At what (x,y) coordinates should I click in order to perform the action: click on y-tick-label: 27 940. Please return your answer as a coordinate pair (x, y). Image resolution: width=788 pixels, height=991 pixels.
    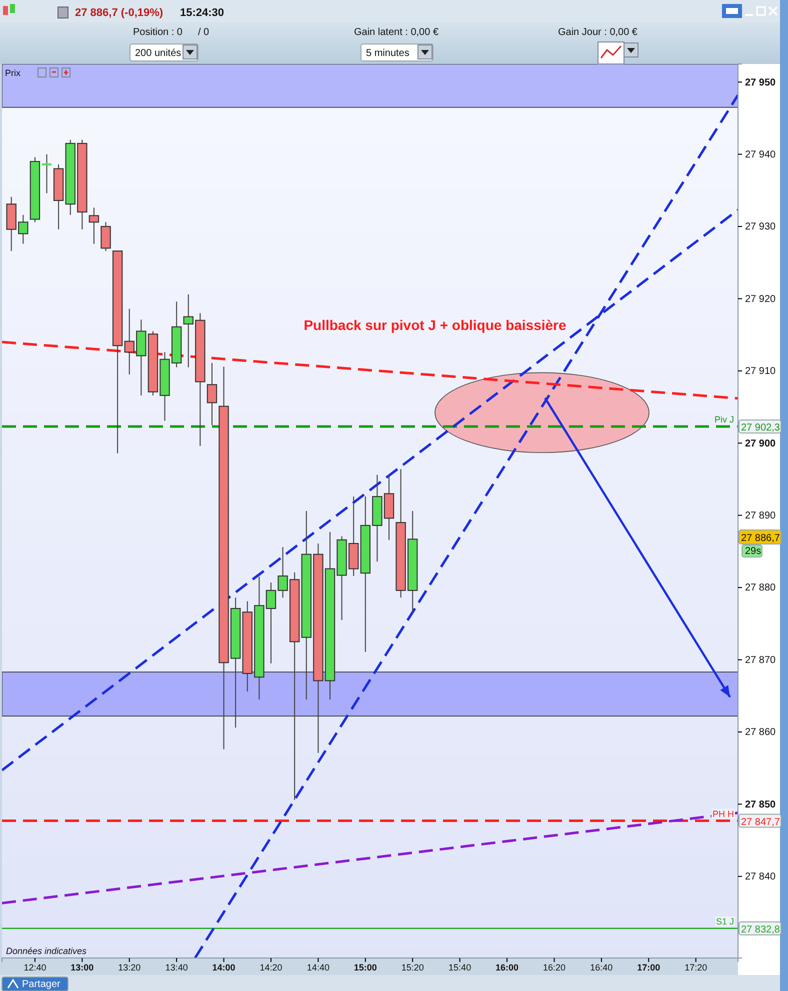
    Looking at the image, I should click on (760, 154).